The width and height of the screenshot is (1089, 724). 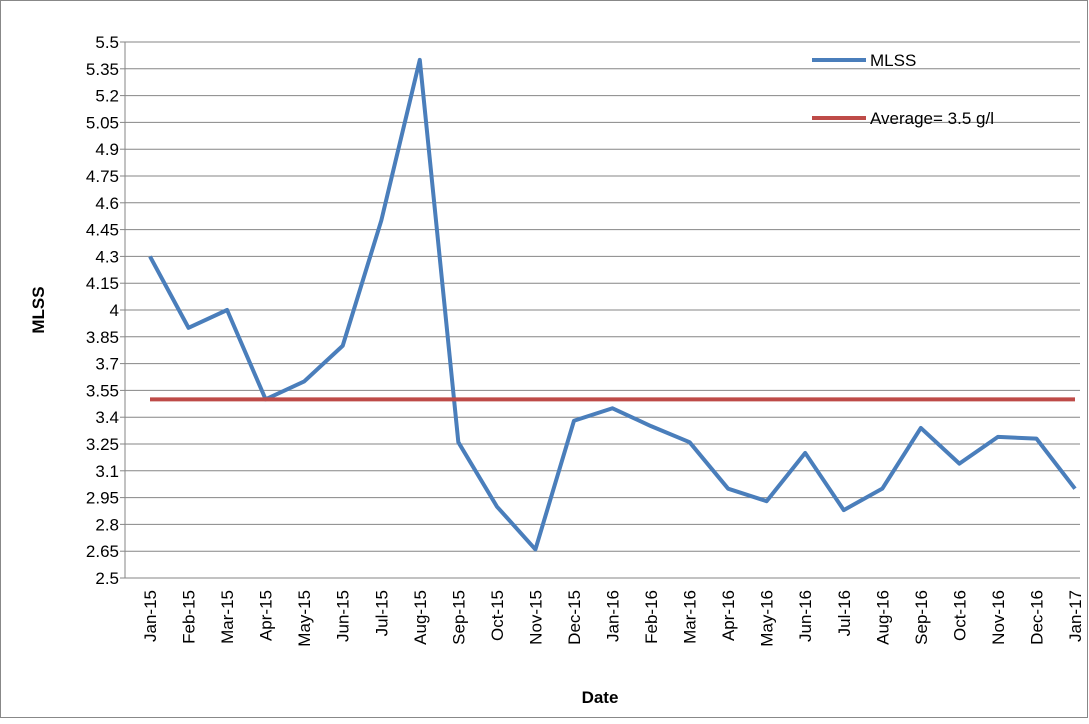 What do you see at coordinates (690, 617) in the screenshot?
I see `x-tick-label: Mar-16` at bounding box center [690, 617].